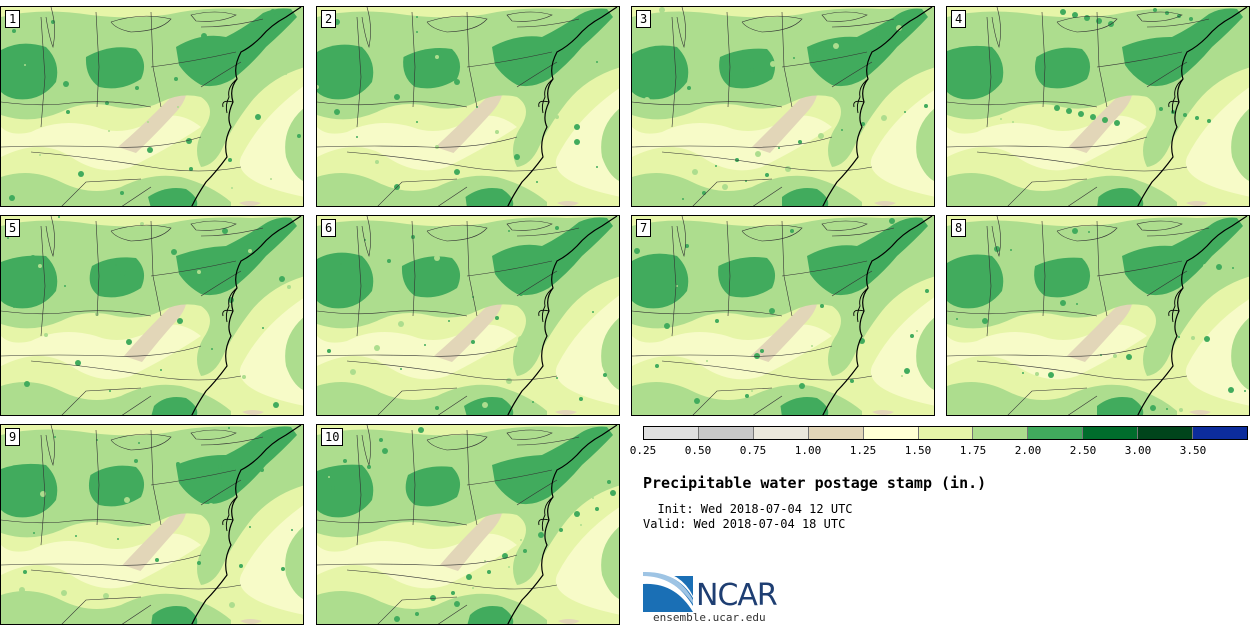  What do you see at coordinates (808, 450) in the screenshot?
I see `tick-label: 1.00` at bounding box center [808, 450].